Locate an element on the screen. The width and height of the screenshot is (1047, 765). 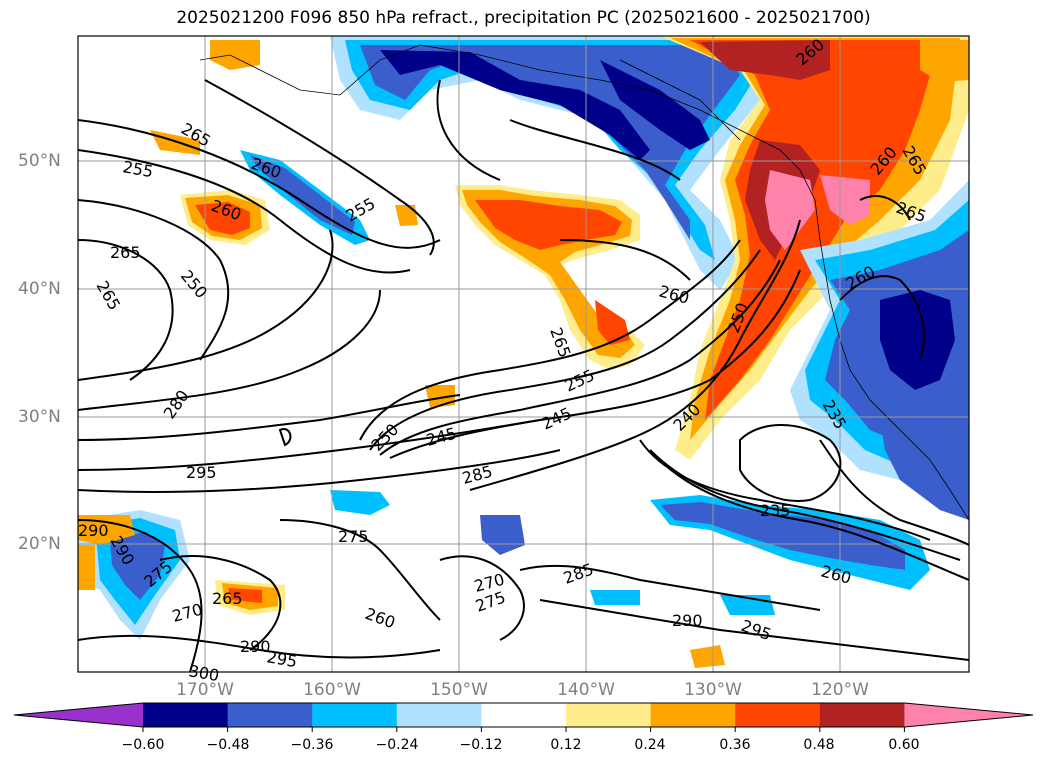
colorbar-extend-high is located at coordinates (968, 715).